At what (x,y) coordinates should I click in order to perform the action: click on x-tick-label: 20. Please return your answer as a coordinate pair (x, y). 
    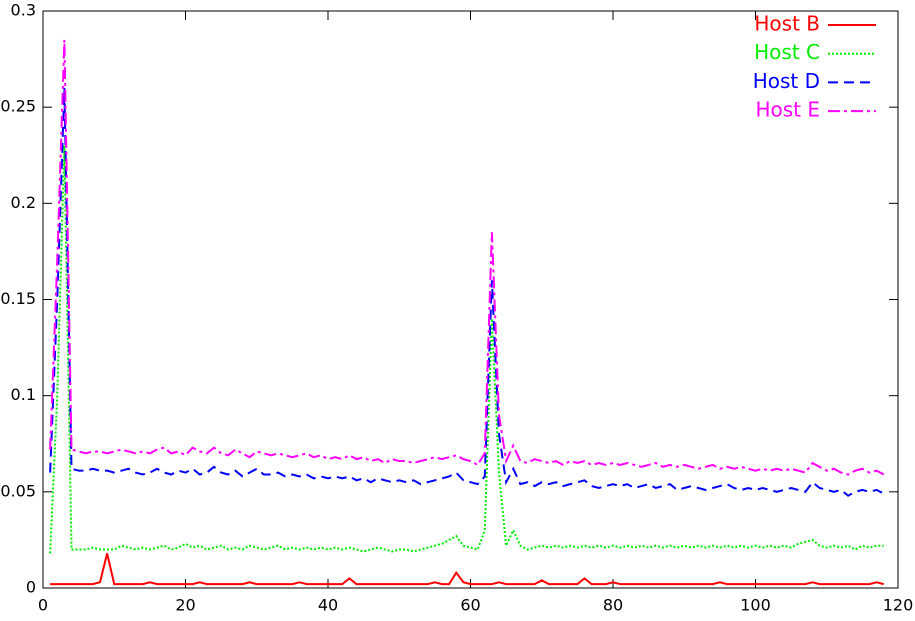
    Looking at the image, I should click on (185, 605).